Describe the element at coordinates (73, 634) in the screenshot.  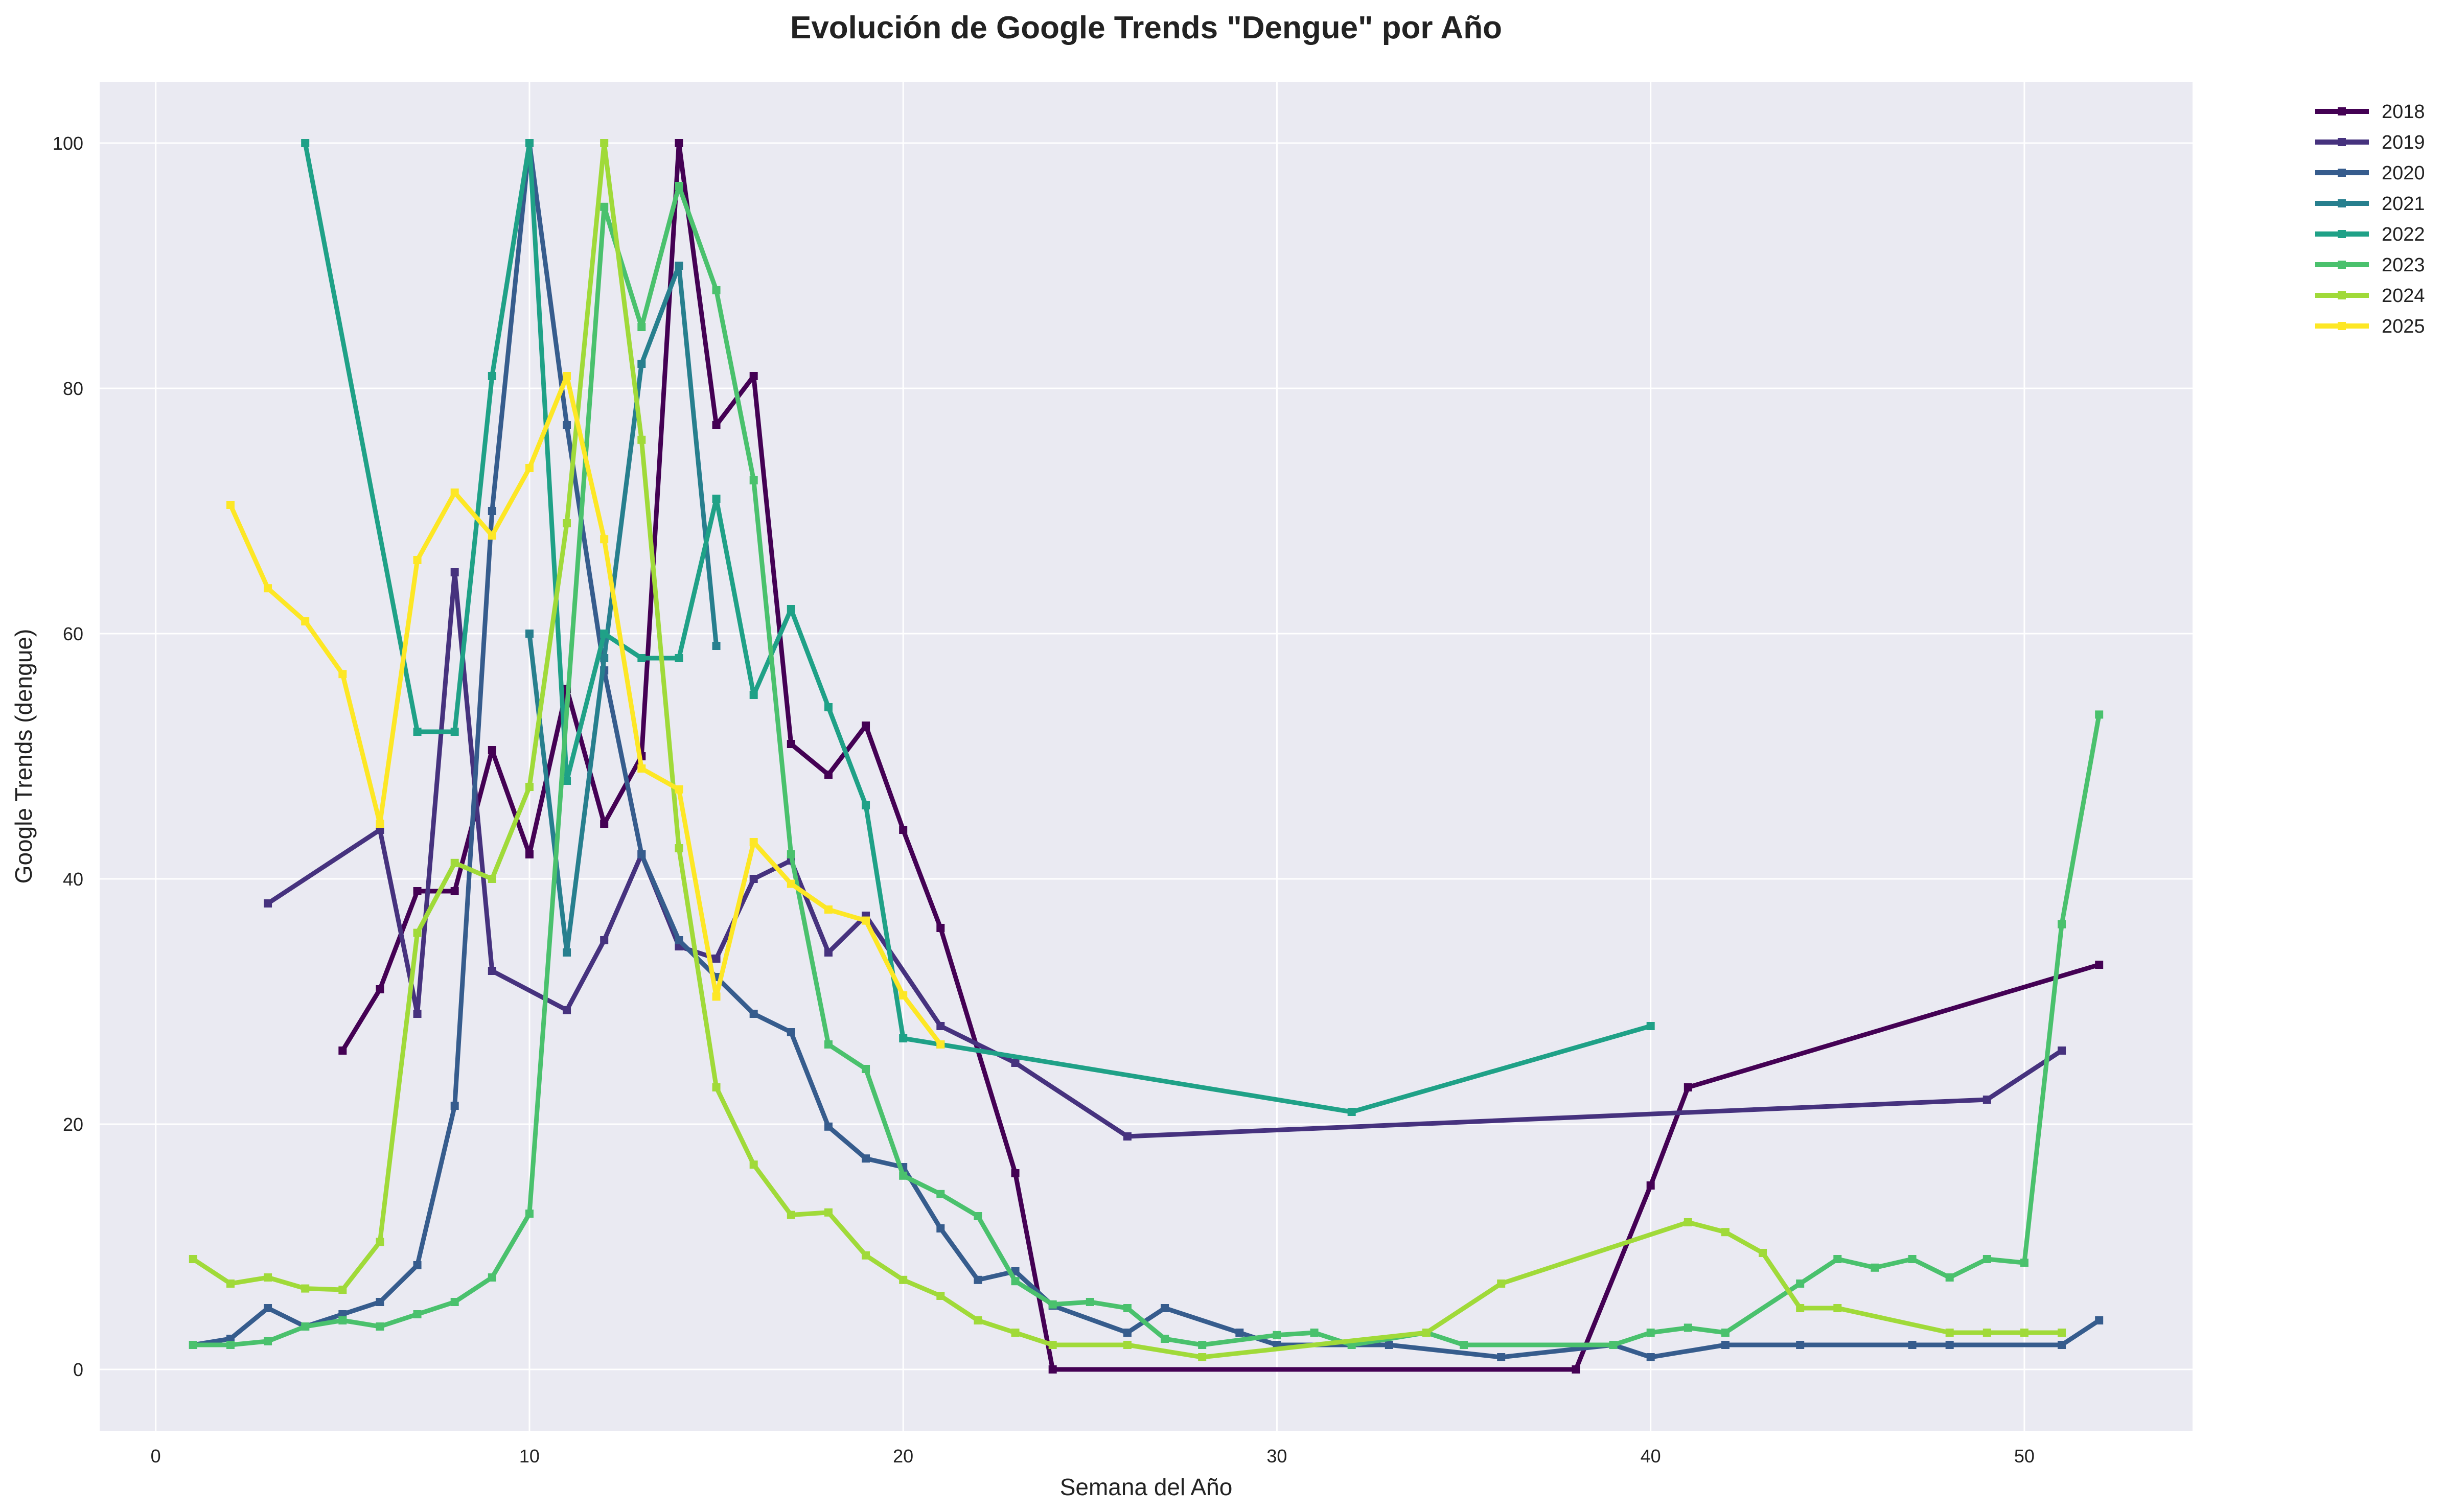
I see `y-tick-label: 60` at that location.